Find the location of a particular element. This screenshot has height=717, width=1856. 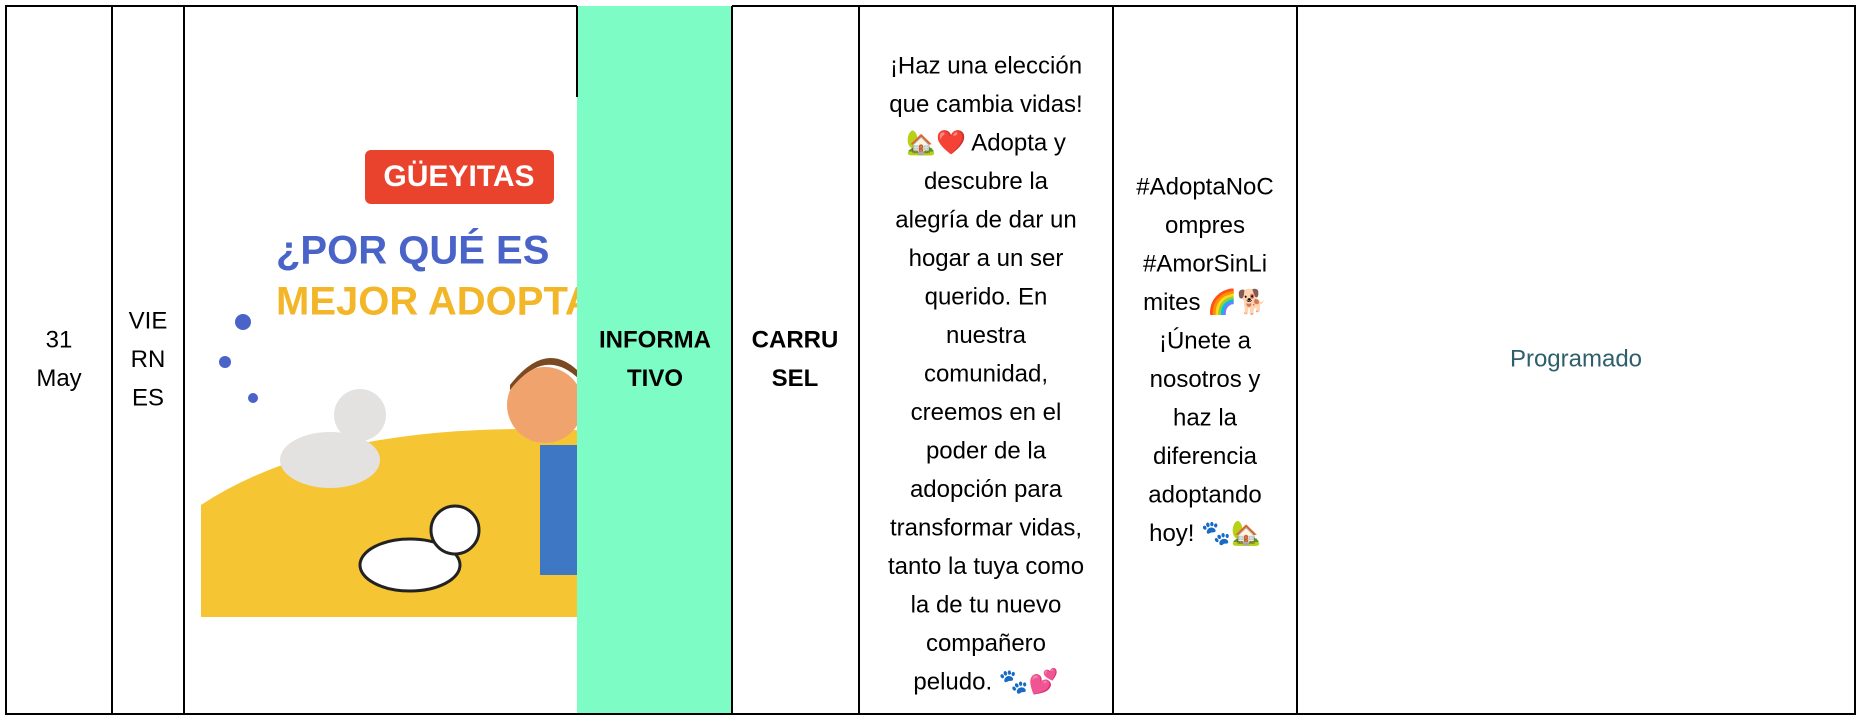

caption-line: la de tu nuevo is located at coordinates (986, 604).